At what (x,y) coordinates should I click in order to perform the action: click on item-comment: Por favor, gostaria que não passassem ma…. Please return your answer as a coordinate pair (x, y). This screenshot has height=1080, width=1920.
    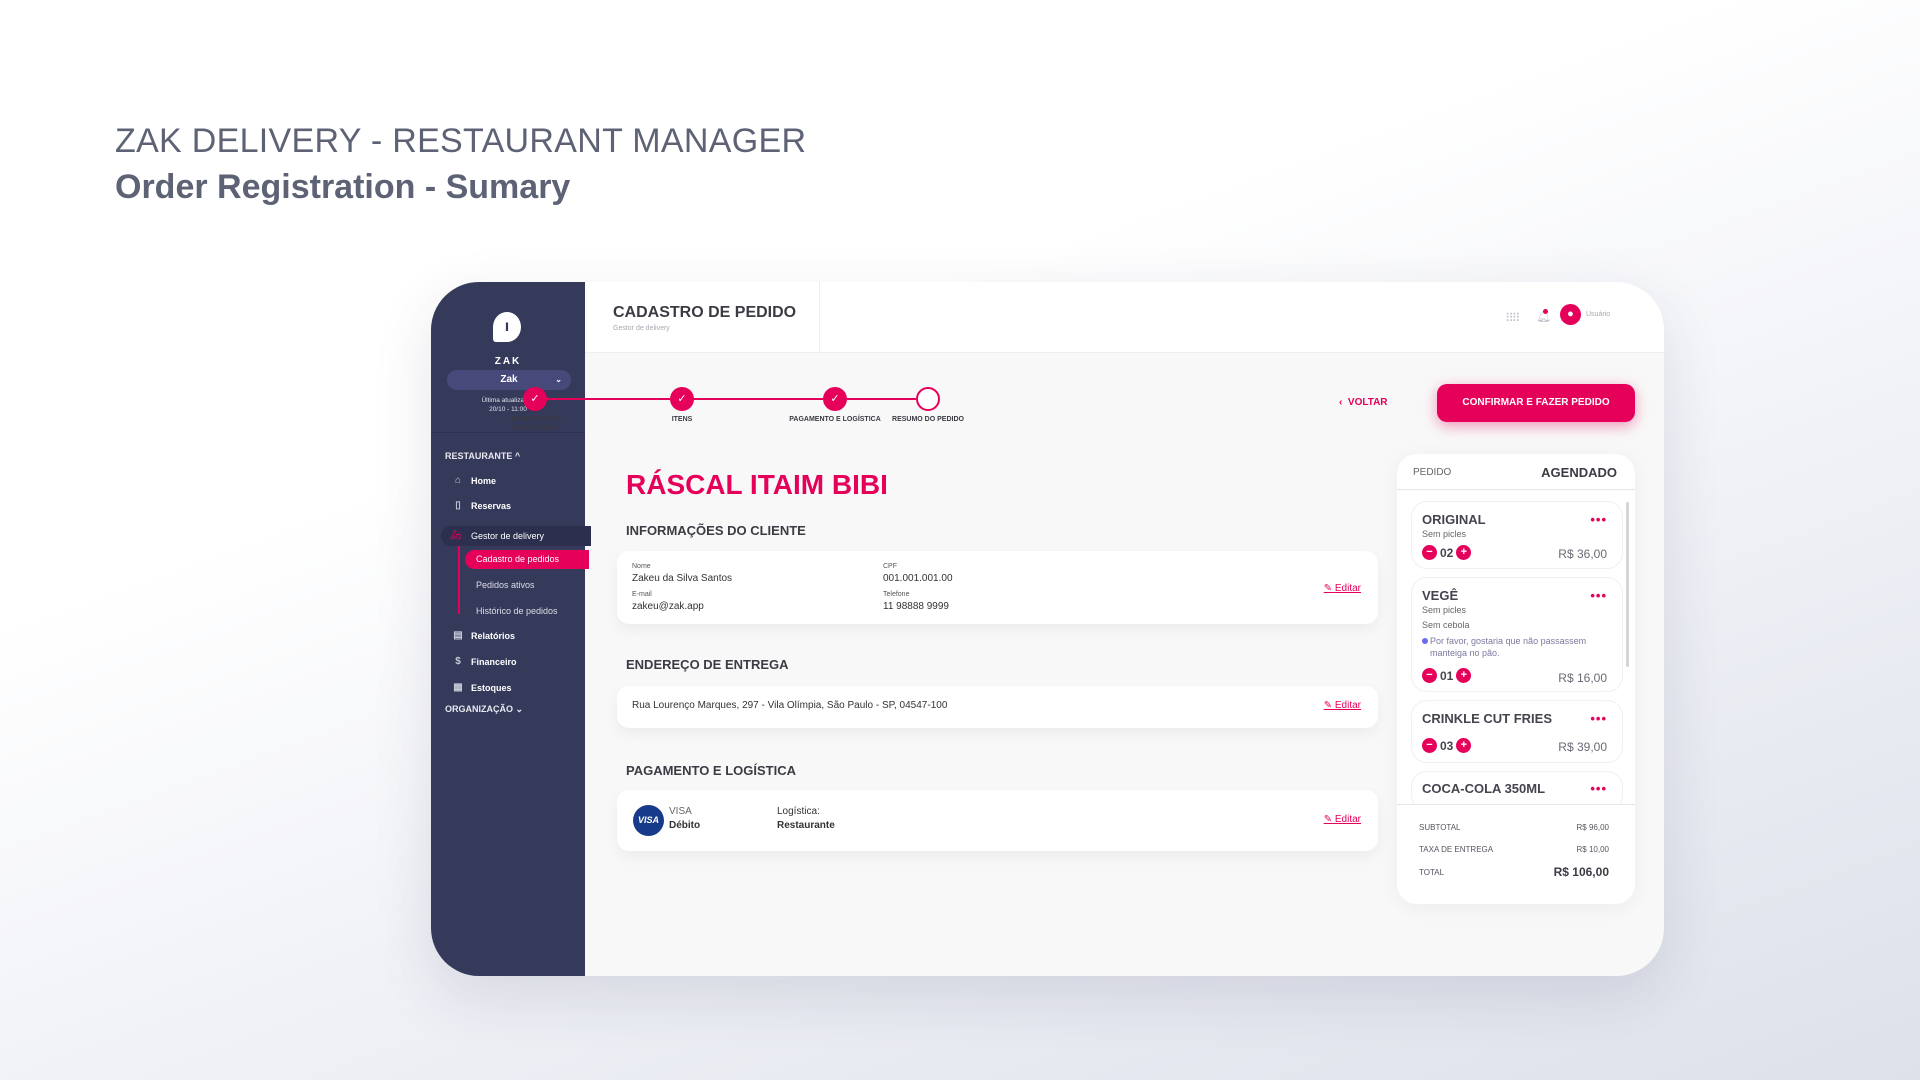
    Looking at the image, I should click on (1512, 647).